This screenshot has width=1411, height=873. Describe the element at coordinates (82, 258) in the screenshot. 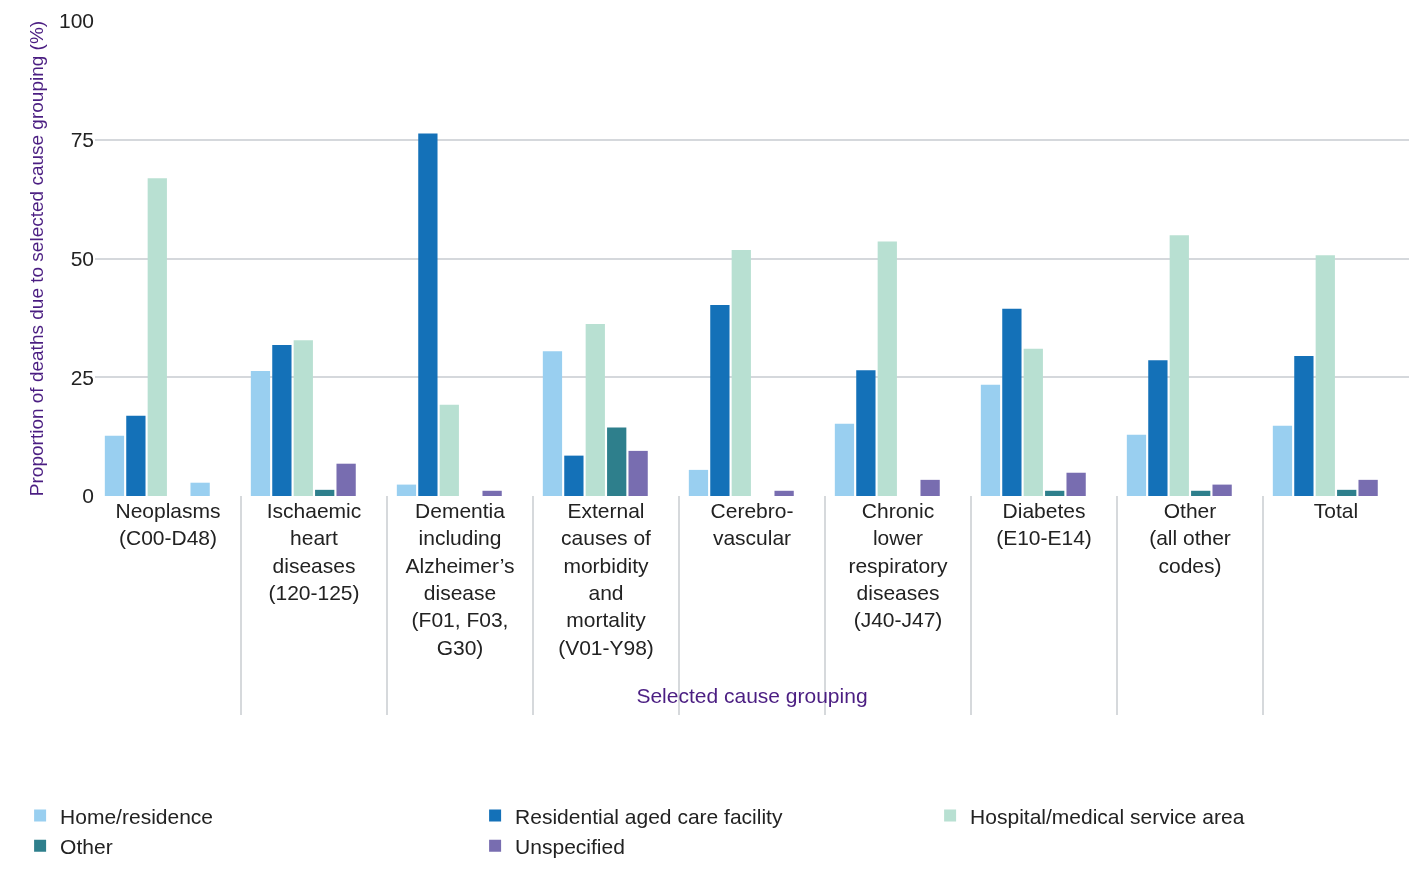

I see `y-tick-label: 50` at that location.